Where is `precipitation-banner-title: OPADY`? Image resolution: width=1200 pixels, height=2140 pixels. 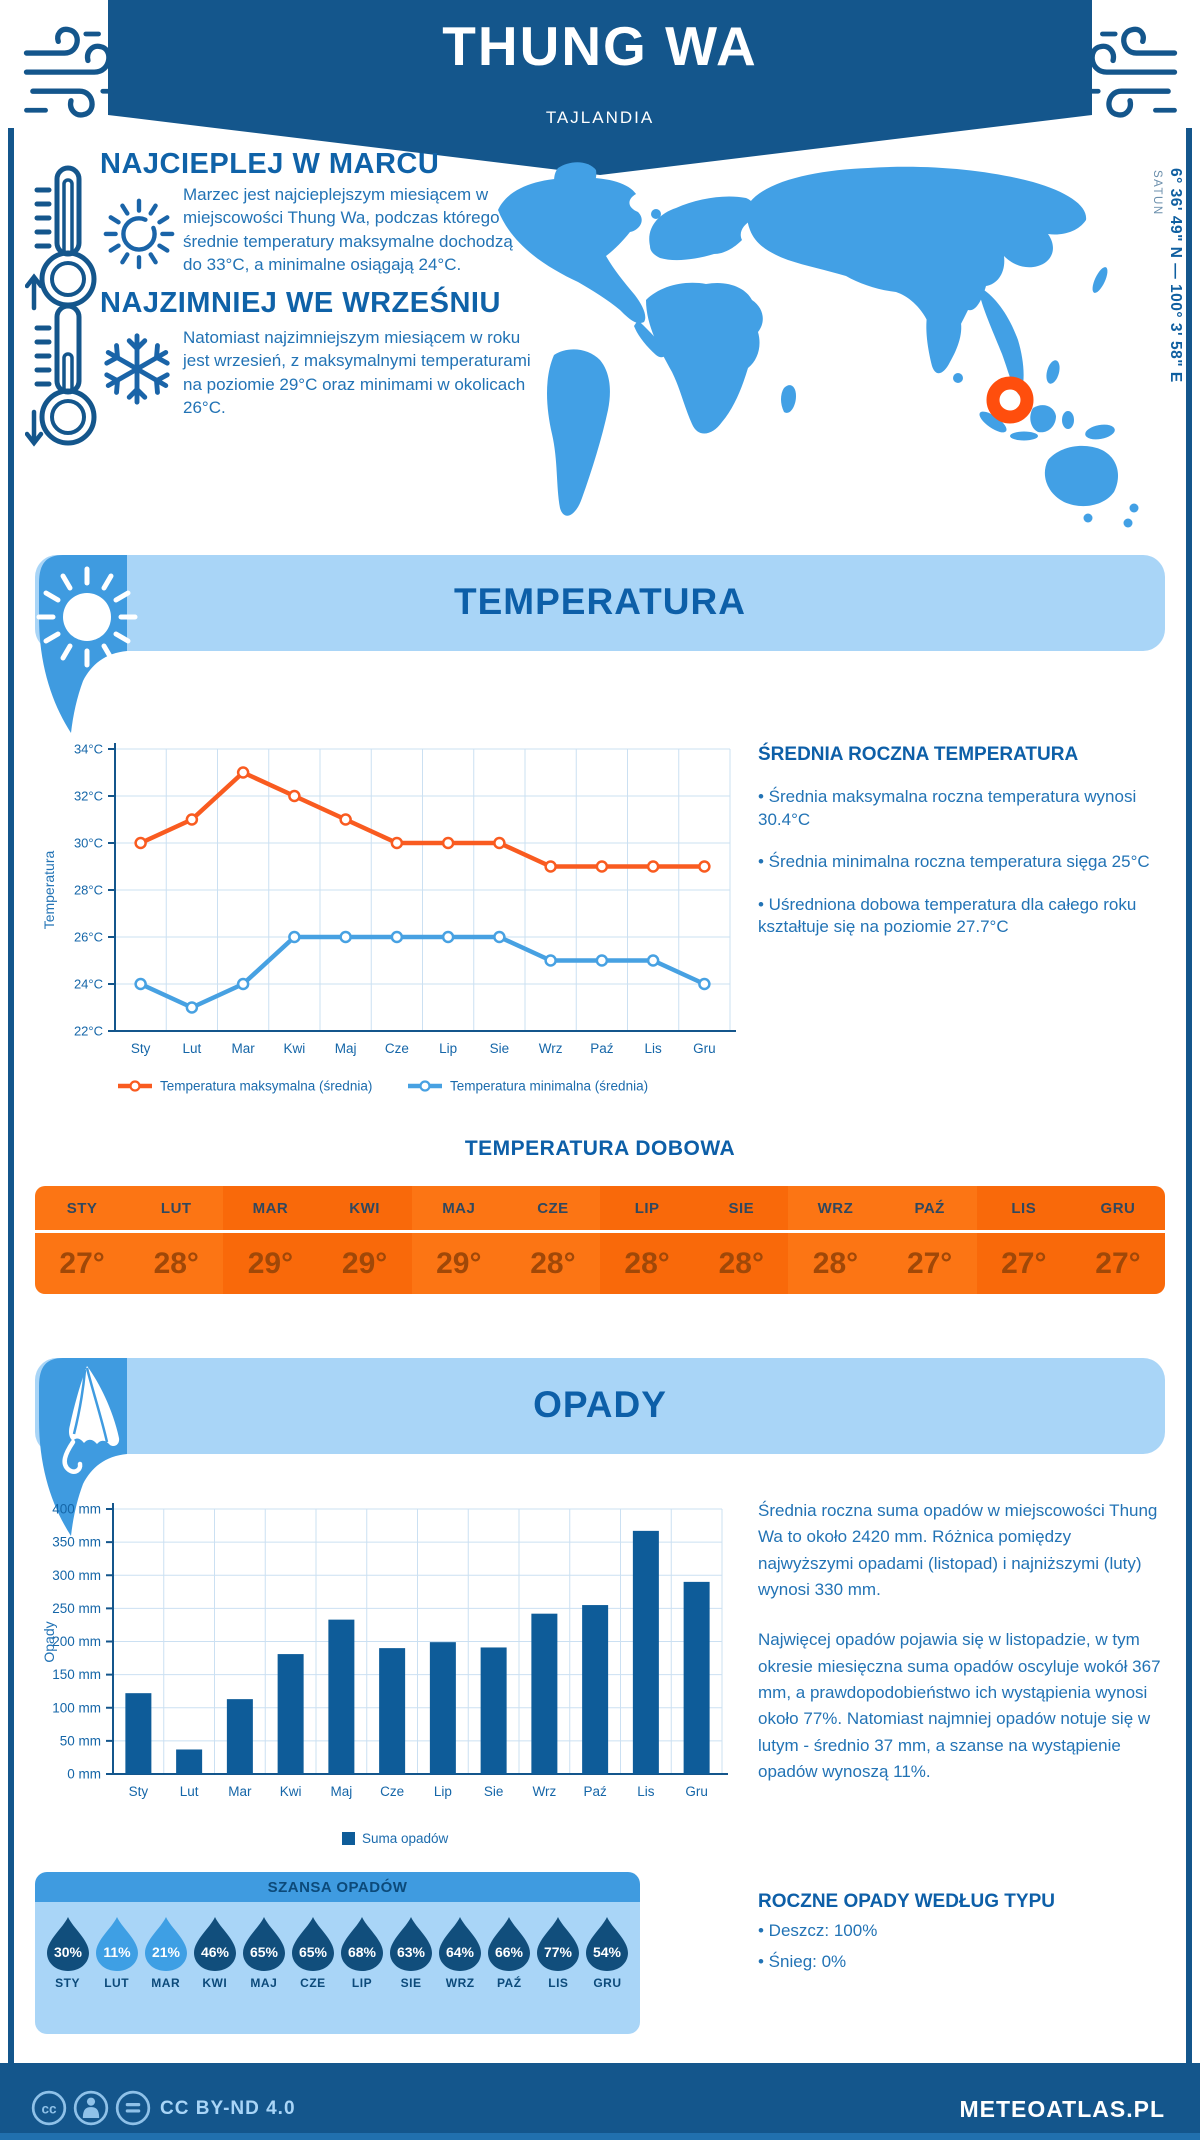 precipitation-banner-title: OPADY is located at coordinates (600, 1404).